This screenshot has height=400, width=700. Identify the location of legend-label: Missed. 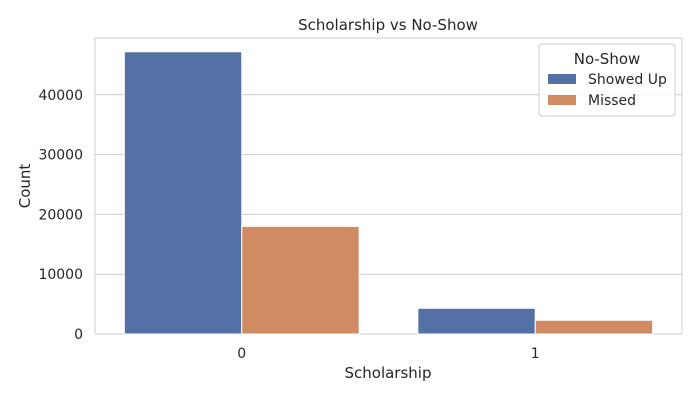
(612, 101).